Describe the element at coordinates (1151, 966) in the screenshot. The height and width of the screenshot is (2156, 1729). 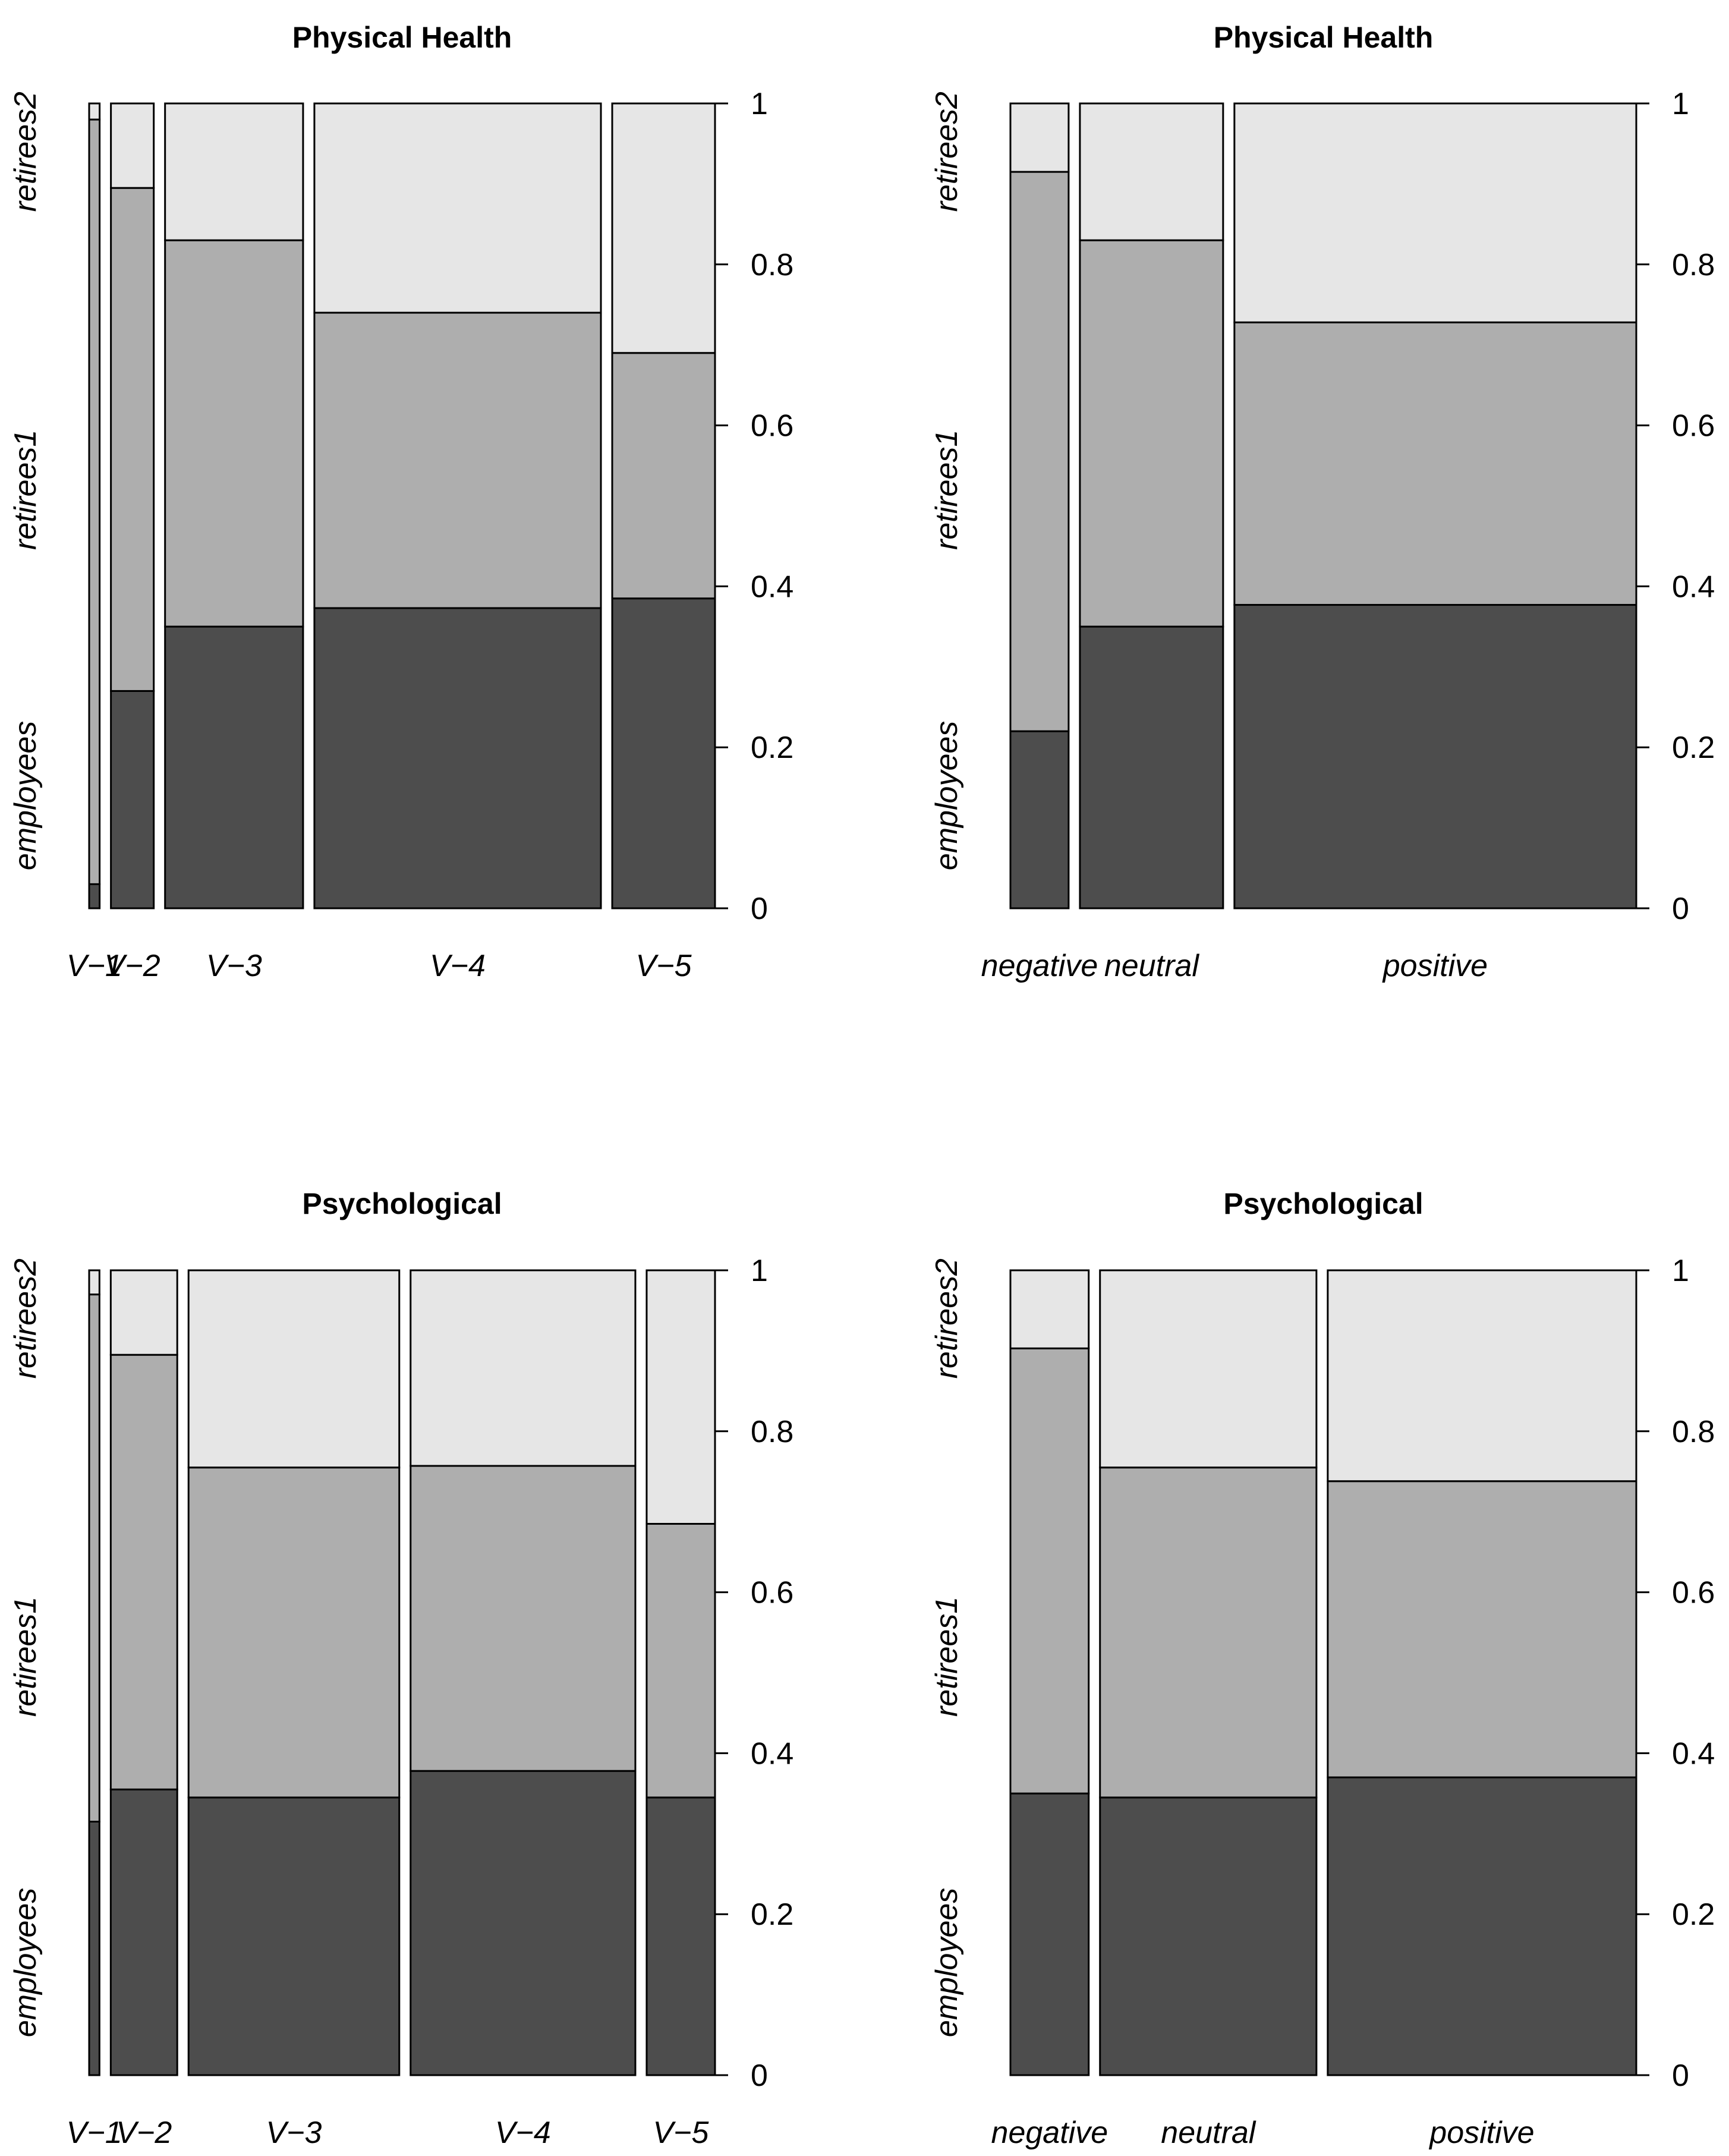
I see `category-label: neutral` at that location.